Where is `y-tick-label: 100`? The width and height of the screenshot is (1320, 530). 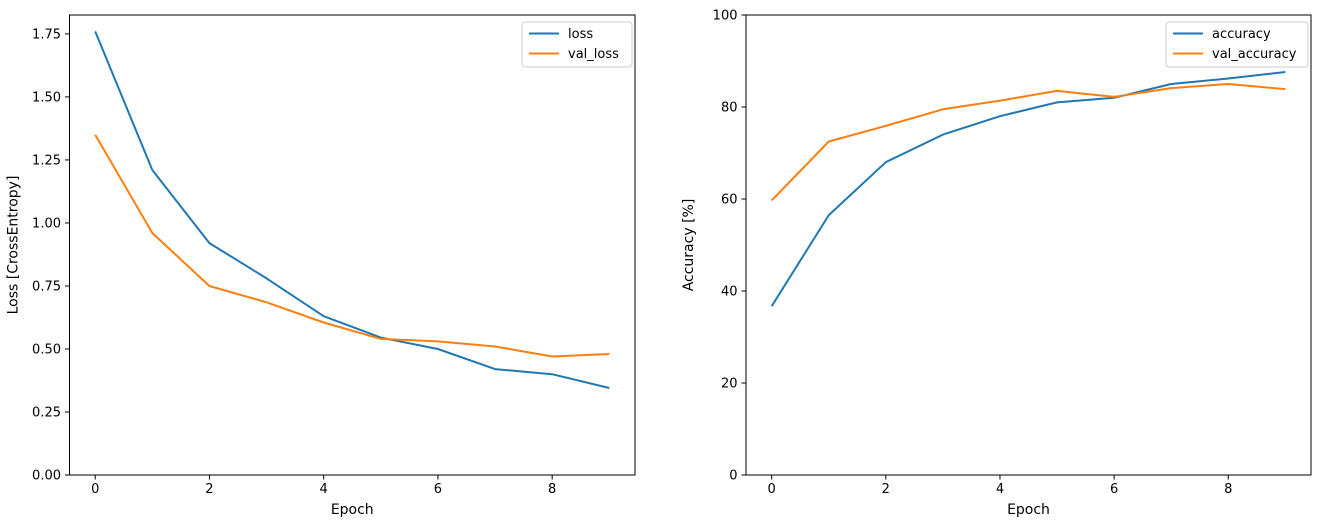
y-tick-label: 100 is located at coordinates (725, 16).